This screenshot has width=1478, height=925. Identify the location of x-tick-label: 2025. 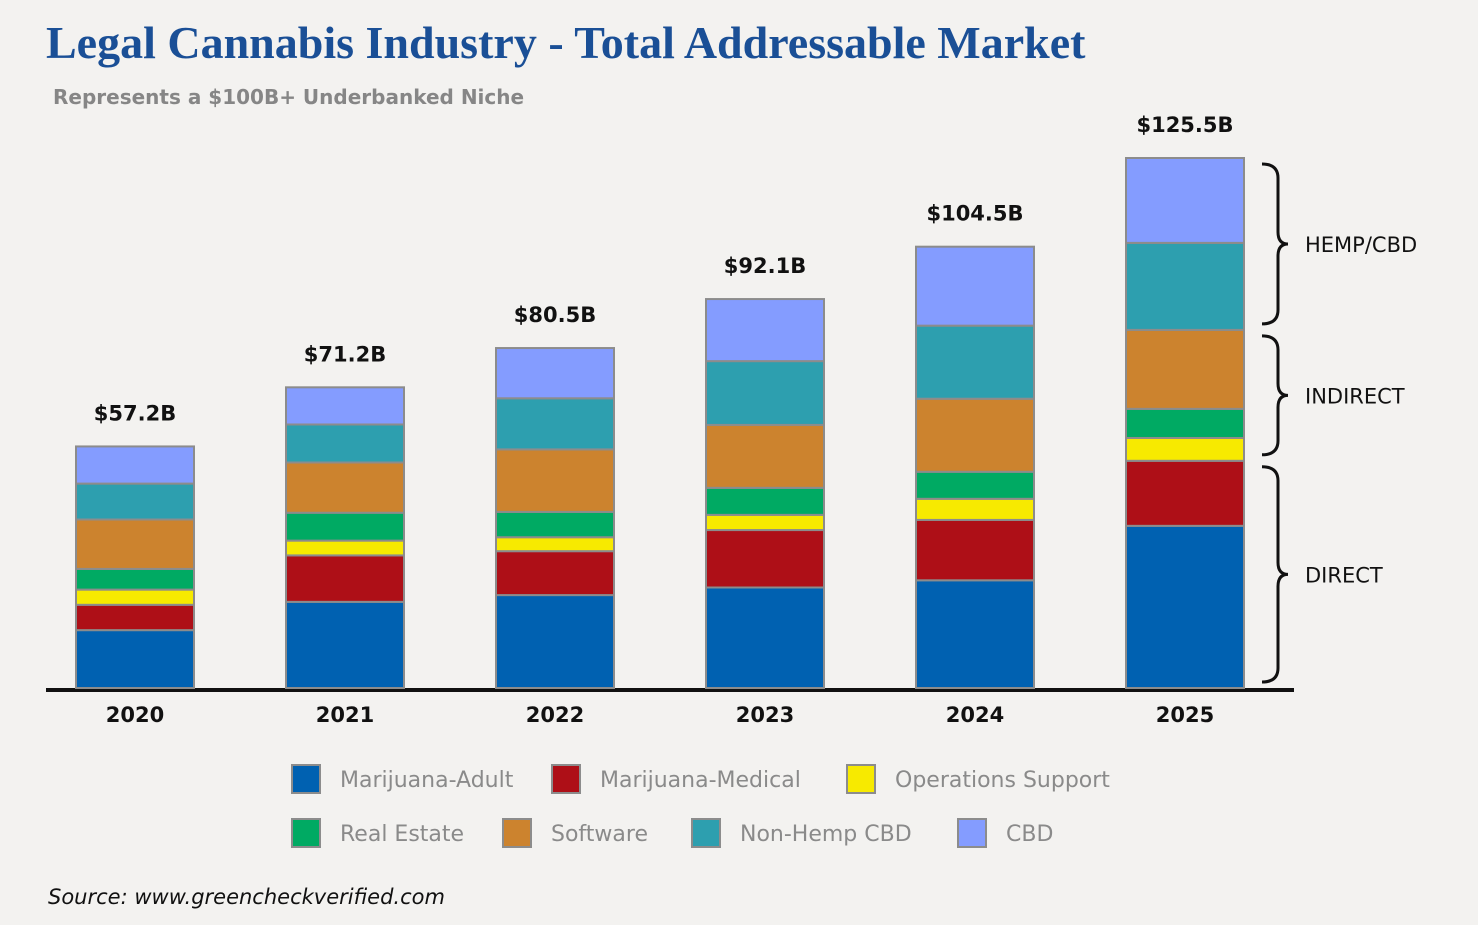
(1185, 715).